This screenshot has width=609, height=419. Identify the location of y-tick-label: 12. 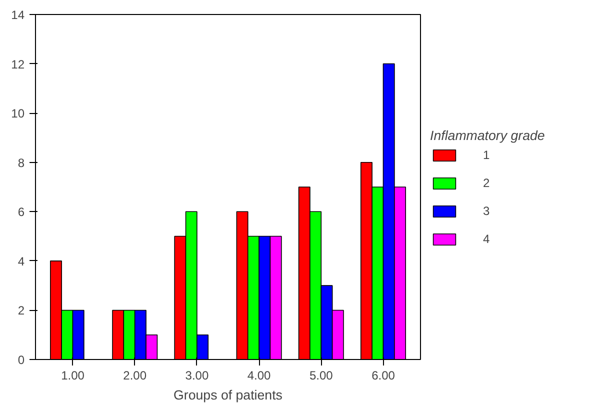
(18, 64).